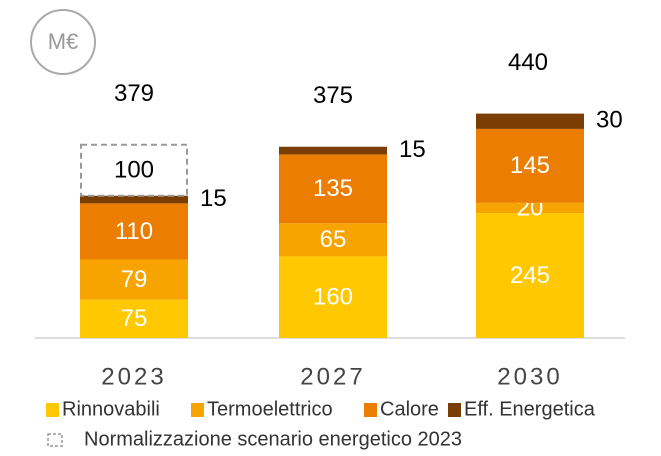 This screenshot has height=456, width=661. I want to click on unit-badge, so click(63, 42).